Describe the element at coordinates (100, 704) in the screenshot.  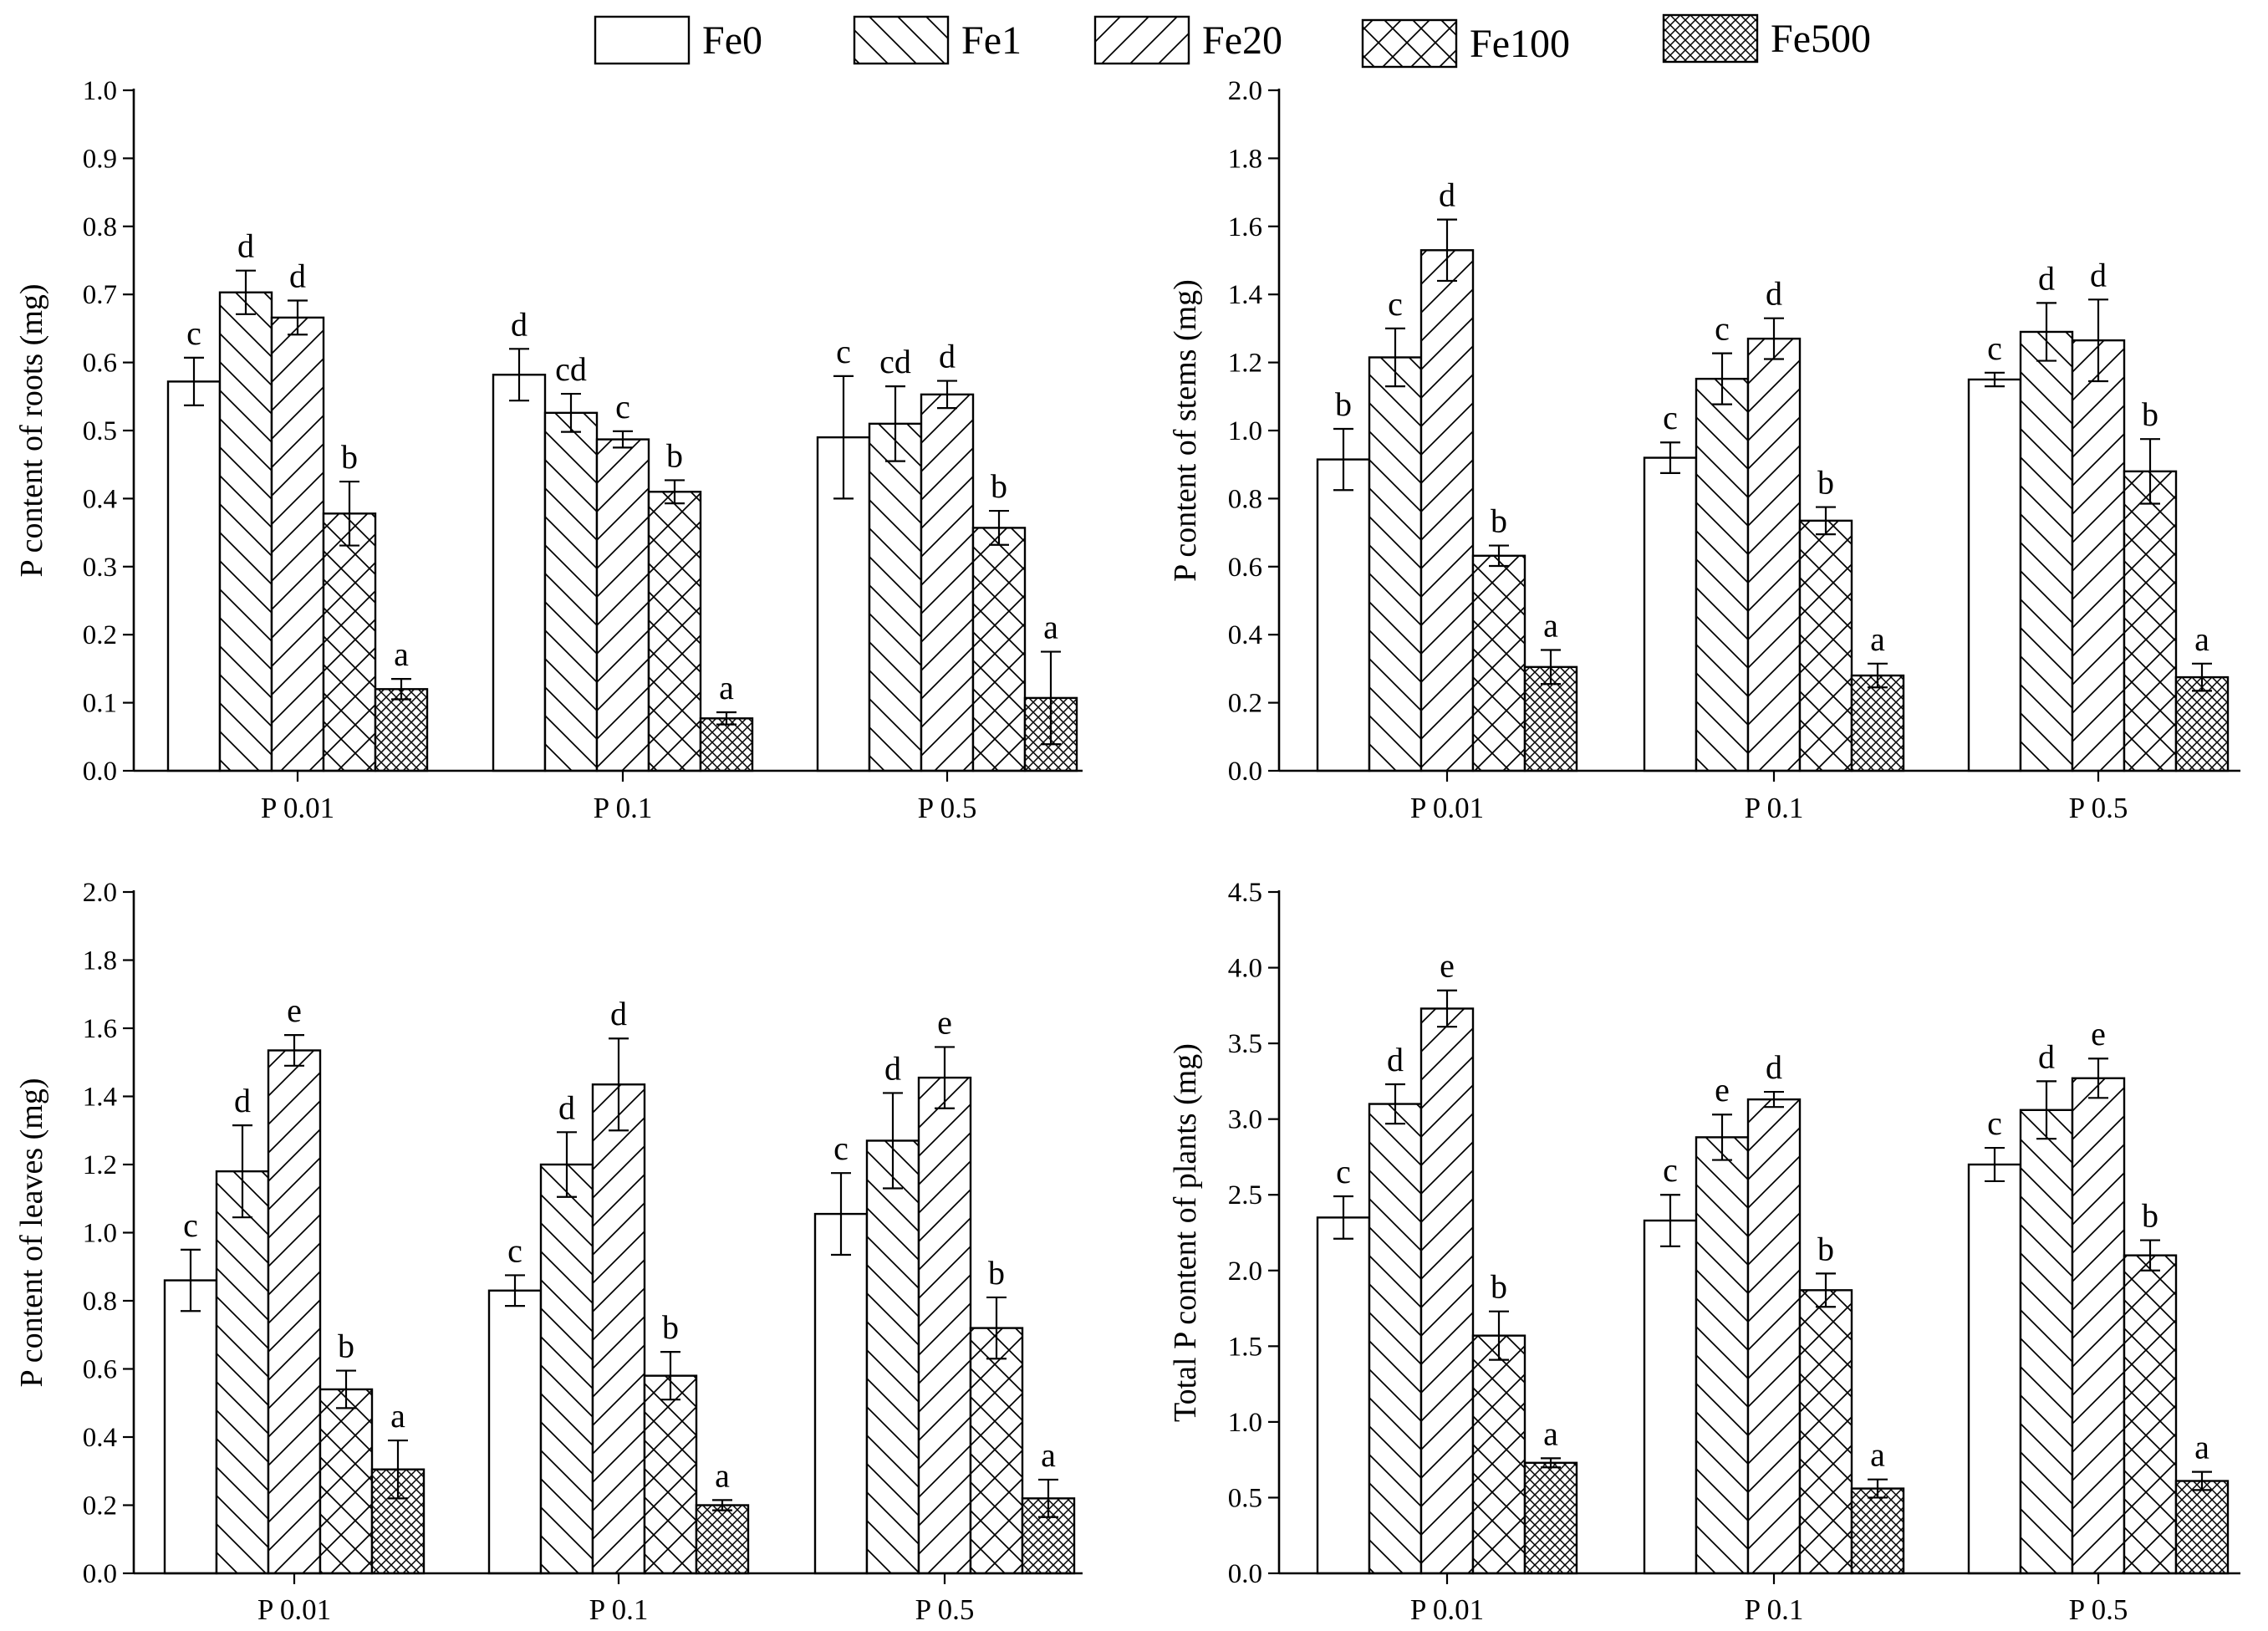
I see `y-tick-label: 0.1` at that location.